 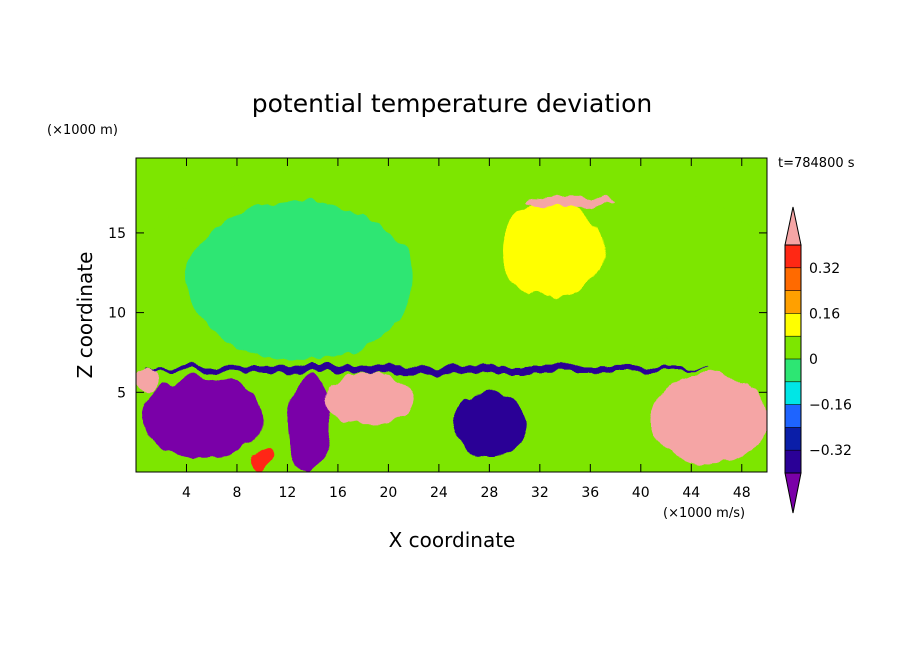 What do you see at coordinates (816, 163) in the screenshot?
I see `time-label: t=784800 s` at bounding box center [816, 163].